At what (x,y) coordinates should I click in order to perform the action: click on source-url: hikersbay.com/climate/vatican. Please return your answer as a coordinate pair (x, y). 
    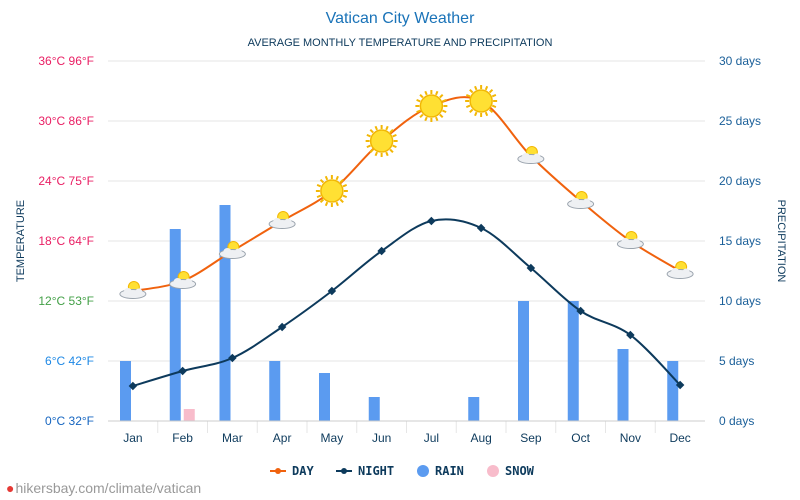
    Looking at the image, I should click on (108, 488).